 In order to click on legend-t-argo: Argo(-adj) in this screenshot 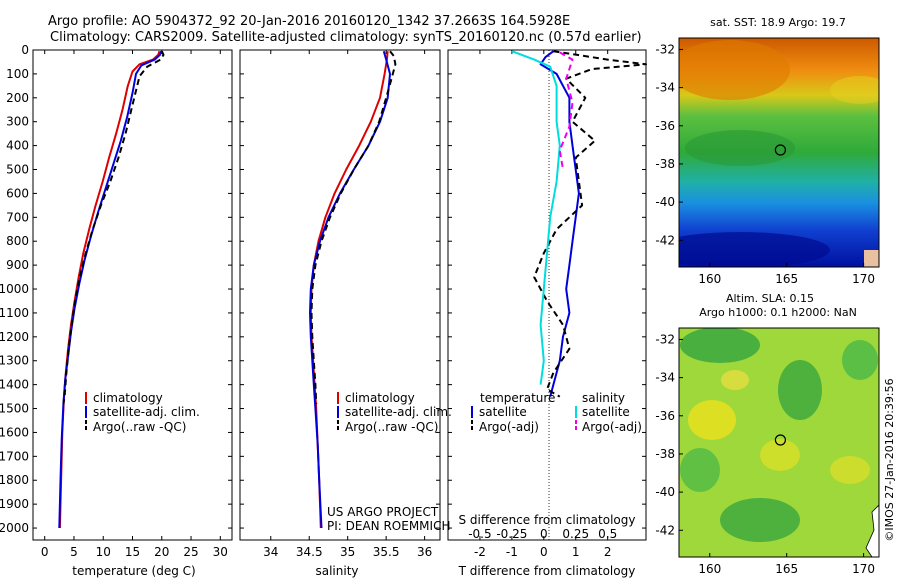, I will do `click(509, 427)`.